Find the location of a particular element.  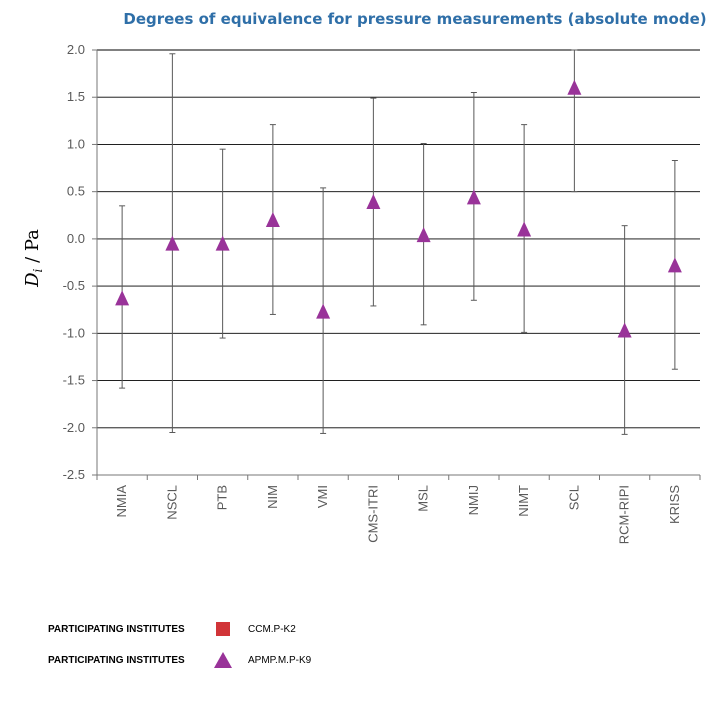

x-tick-label: NIM is located at coordinates (272, 497).